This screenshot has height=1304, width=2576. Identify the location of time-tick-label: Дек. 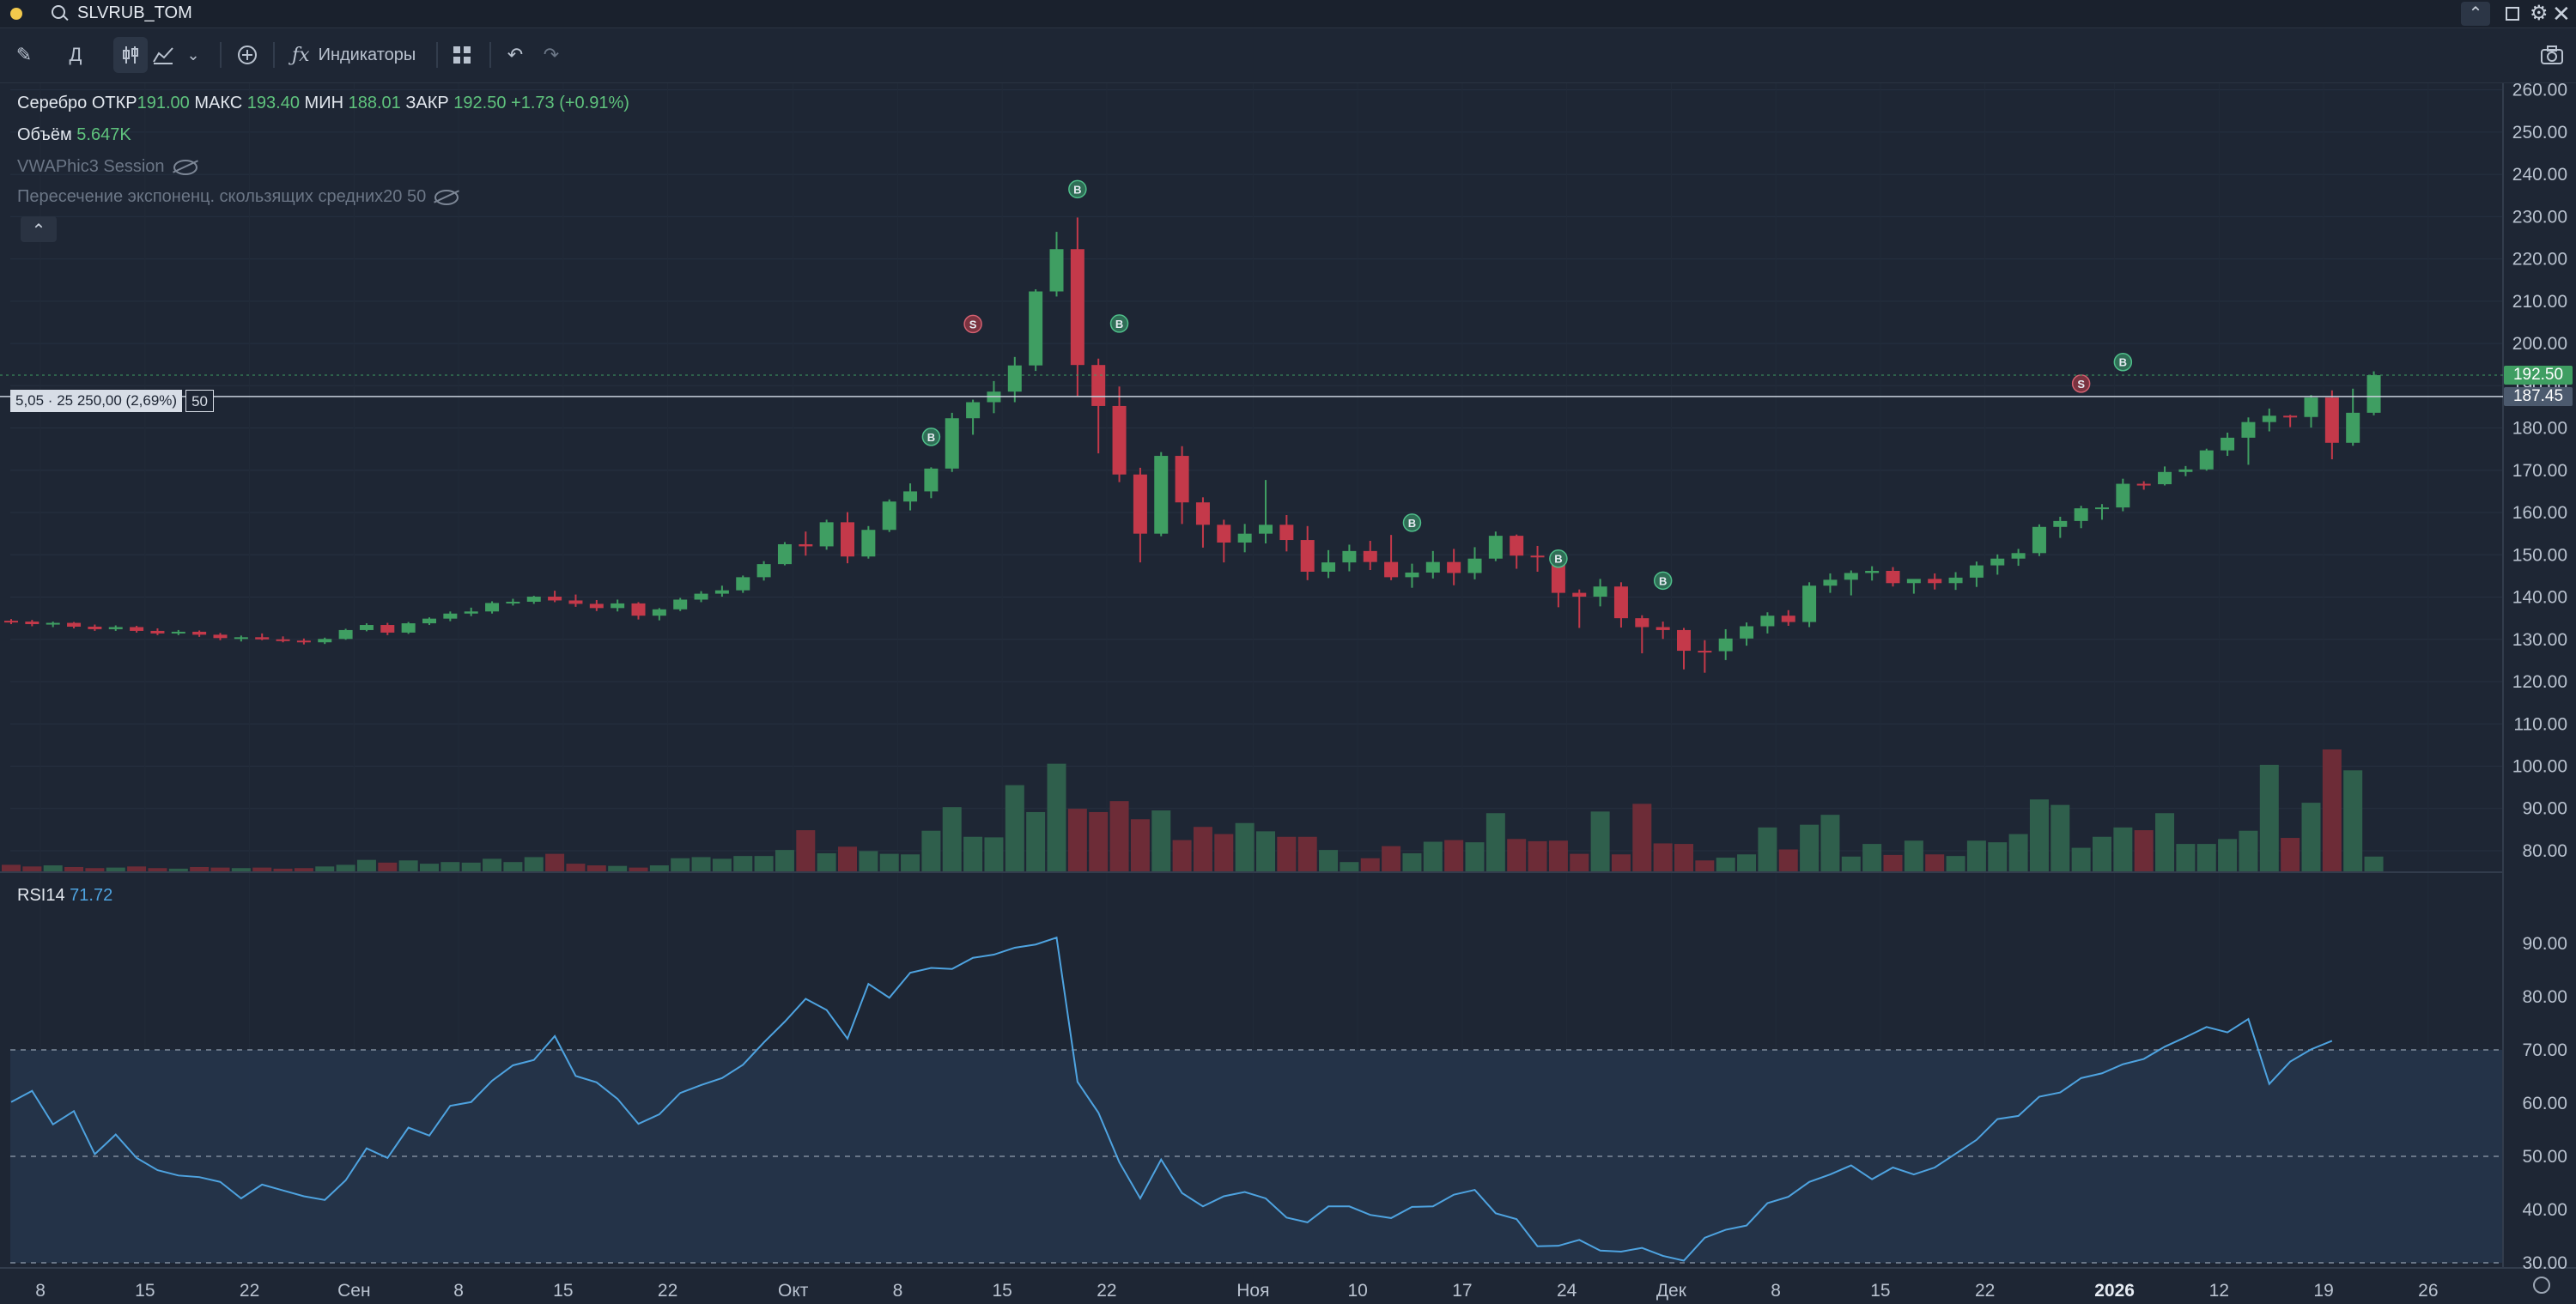
(1671, 1291).